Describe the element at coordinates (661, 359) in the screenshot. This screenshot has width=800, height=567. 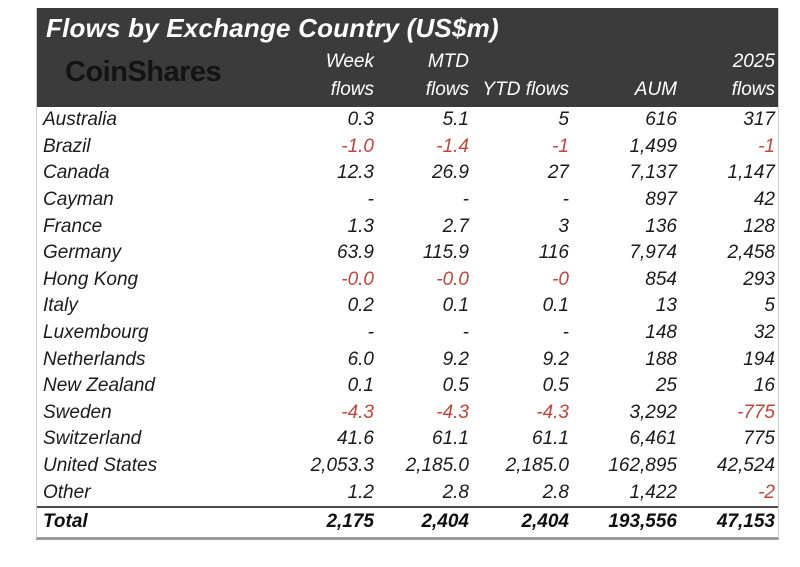
I see `value-cell: 188` at that location.